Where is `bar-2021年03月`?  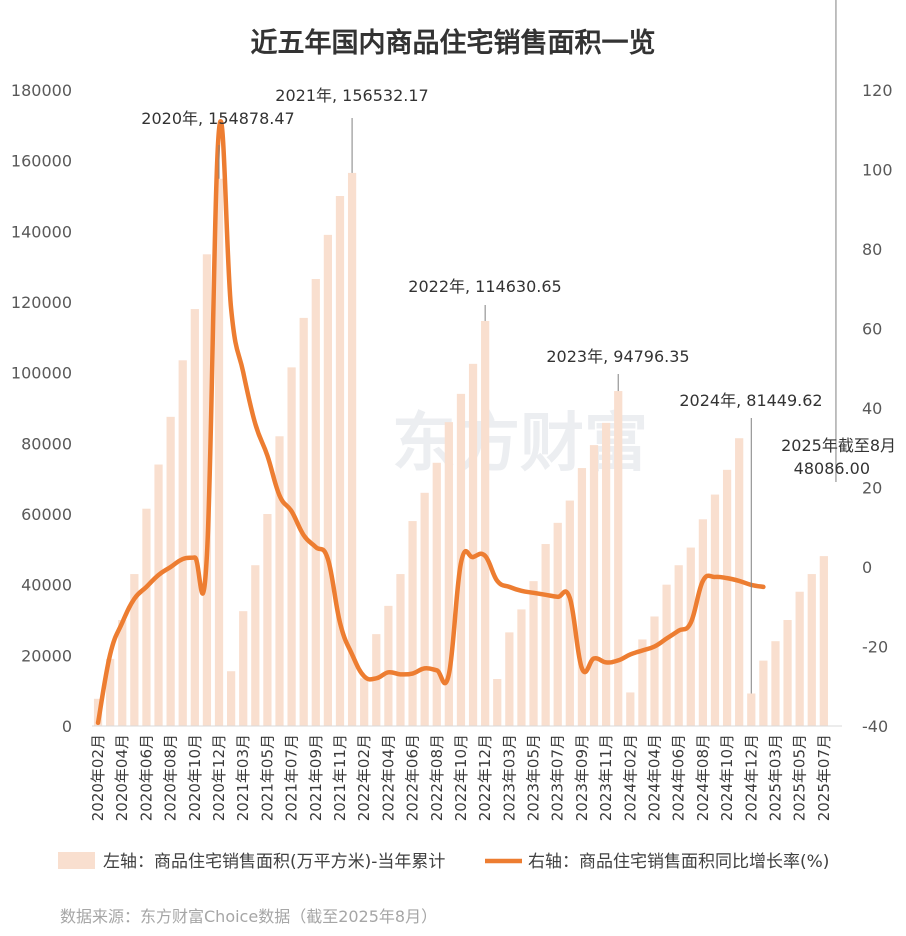
bar-2021年03月 is located at coordinates (243, 668).